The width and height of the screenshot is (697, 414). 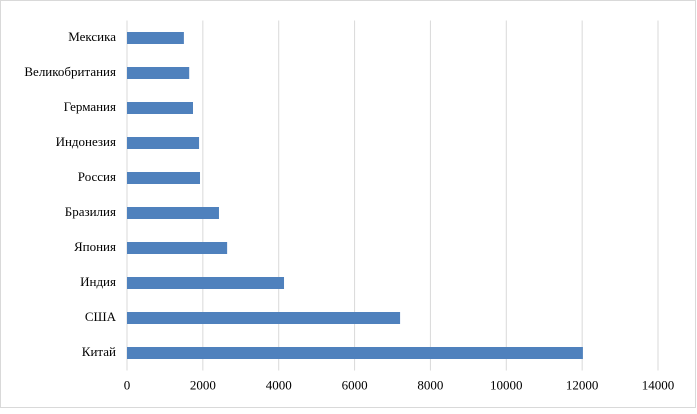 I want to click on x-tick-label: 10000, so click(x=506, y=384).